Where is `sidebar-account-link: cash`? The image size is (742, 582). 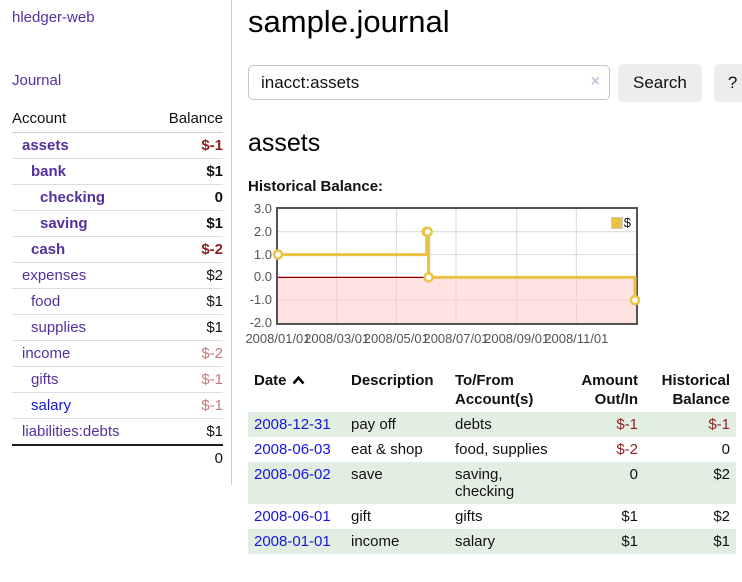 sidebar-account-link: cash is located at coordinates (48, 249).